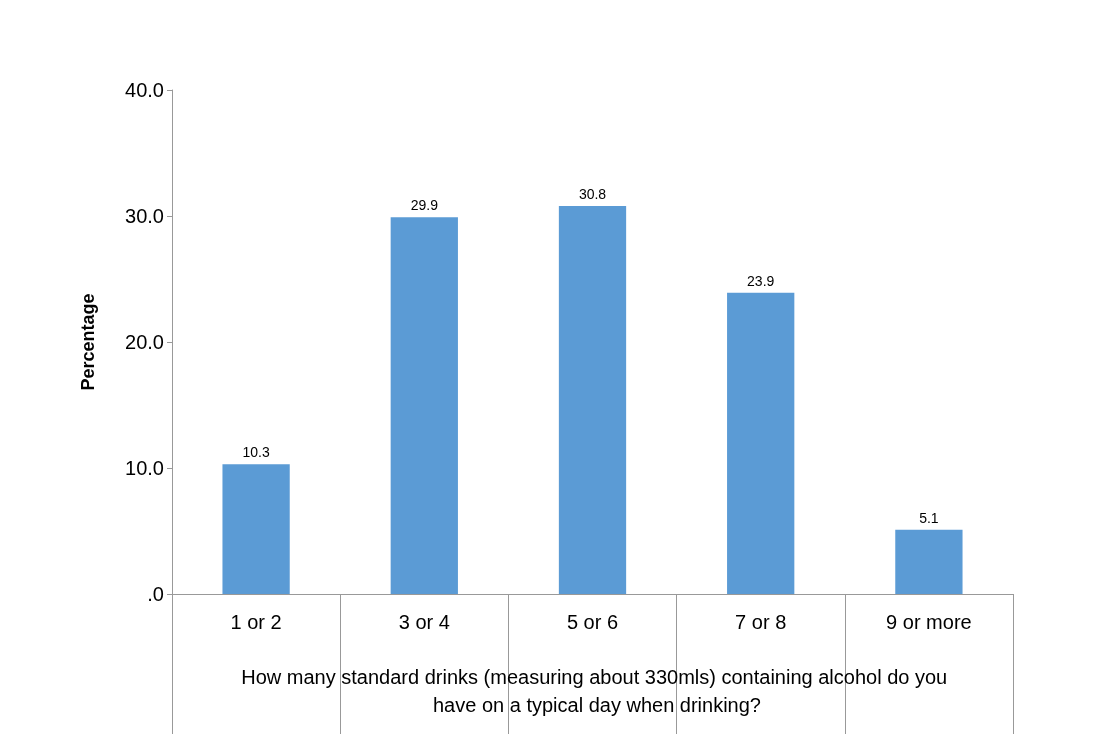 The height and width of the screenshot is (742, 1113). What do you see at coordinates (144, 90) in the screenshot?
I see `y-tick-label: 40.0` at bounding box center [144, 90].